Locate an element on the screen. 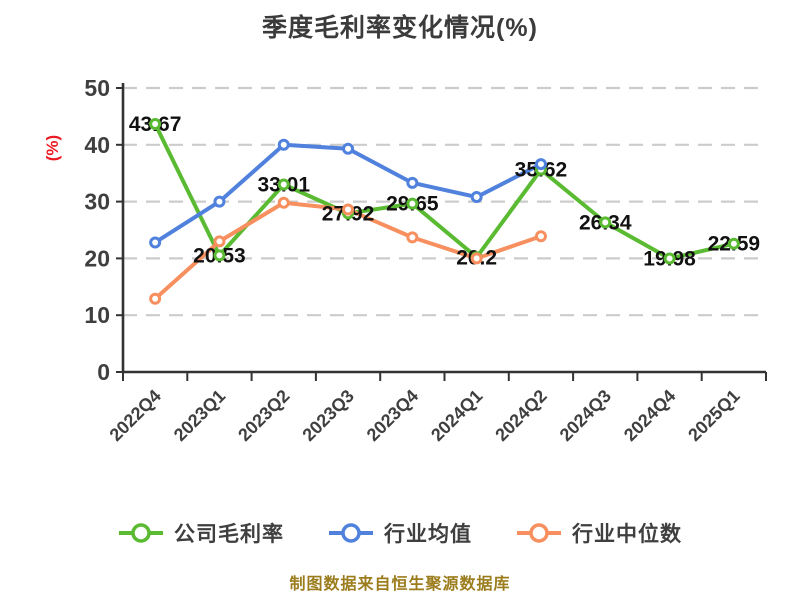  x-tick-label: 2025Q1 is located at coordinates (713, 415).